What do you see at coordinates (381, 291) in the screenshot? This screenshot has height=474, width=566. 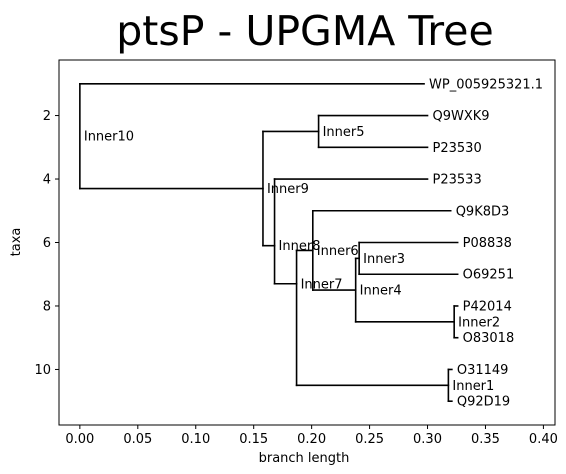 I see `internal-node-label: Inner4` at bounding box center [381, 291].